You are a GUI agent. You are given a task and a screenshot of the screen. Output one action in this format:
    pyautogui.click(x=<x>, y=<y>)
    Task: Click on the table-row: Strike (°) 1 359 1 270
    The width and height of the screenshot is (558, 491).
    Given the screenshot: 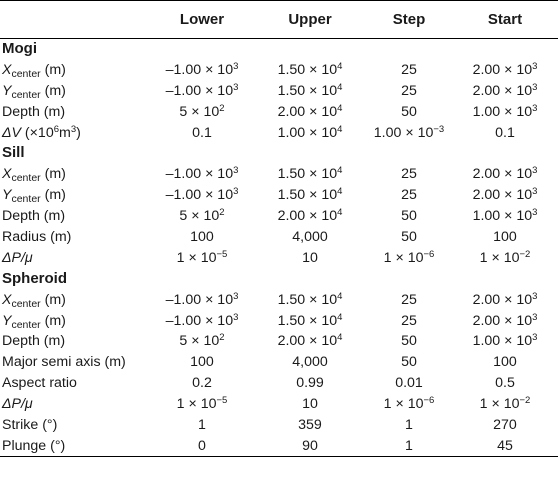 What is the action you would take?
    pyautogui.click(x=279, y=425)
    